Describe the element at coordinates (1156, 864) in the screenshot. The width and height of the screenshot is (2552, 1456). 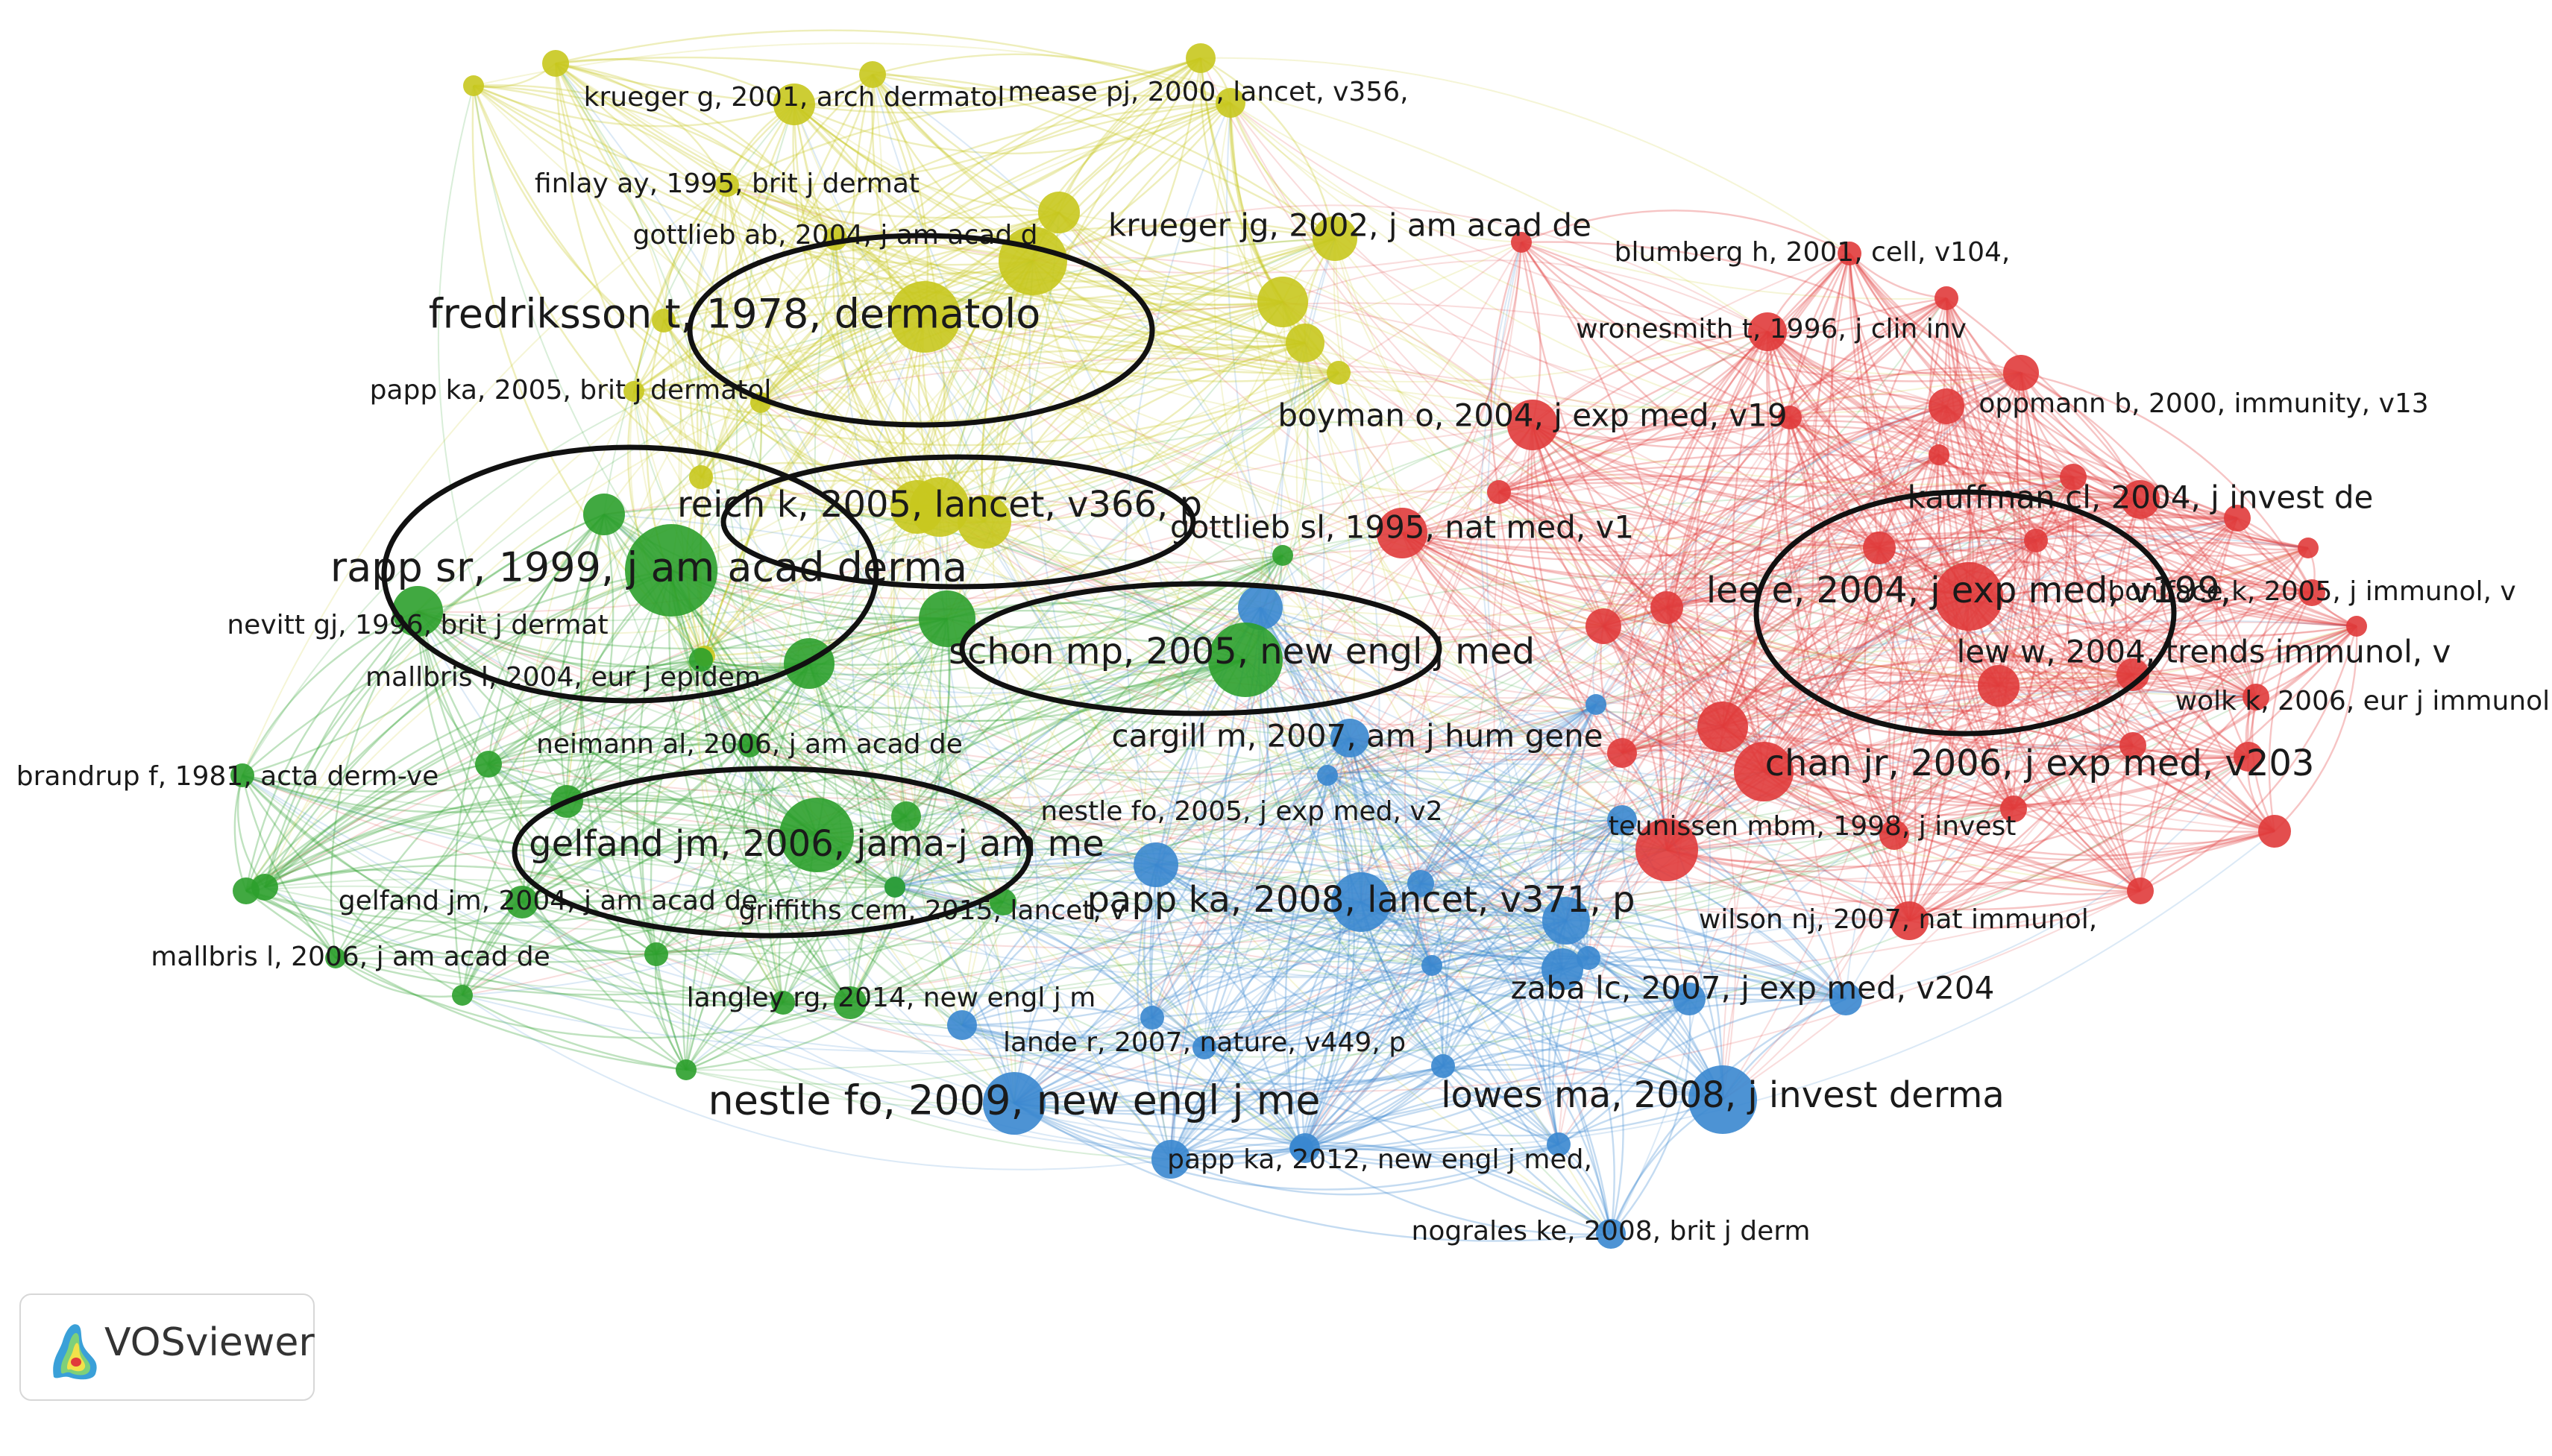
I see `node-nestle_2005` at that location.